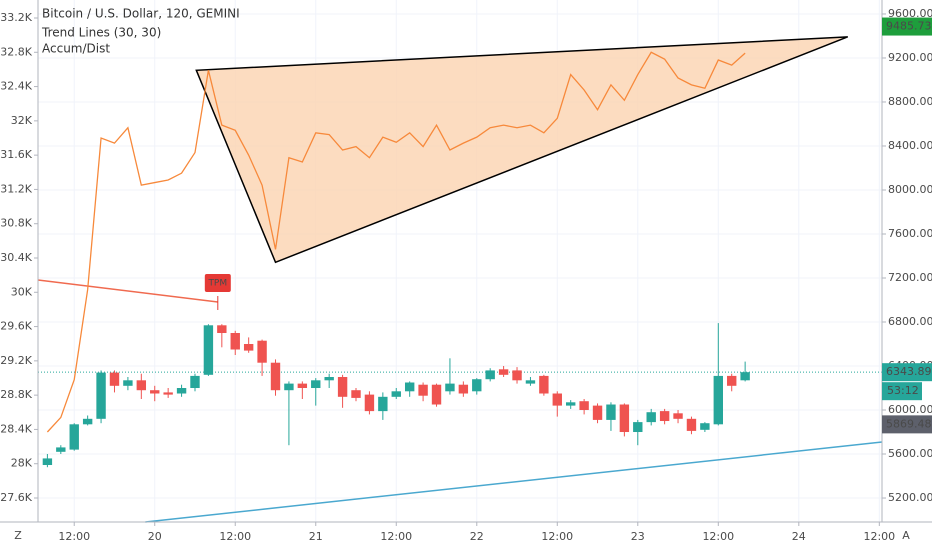 The width and height of the screenshot is (932, 550). I want to click on y-tick-label: 6000.00, so click(910, 409).